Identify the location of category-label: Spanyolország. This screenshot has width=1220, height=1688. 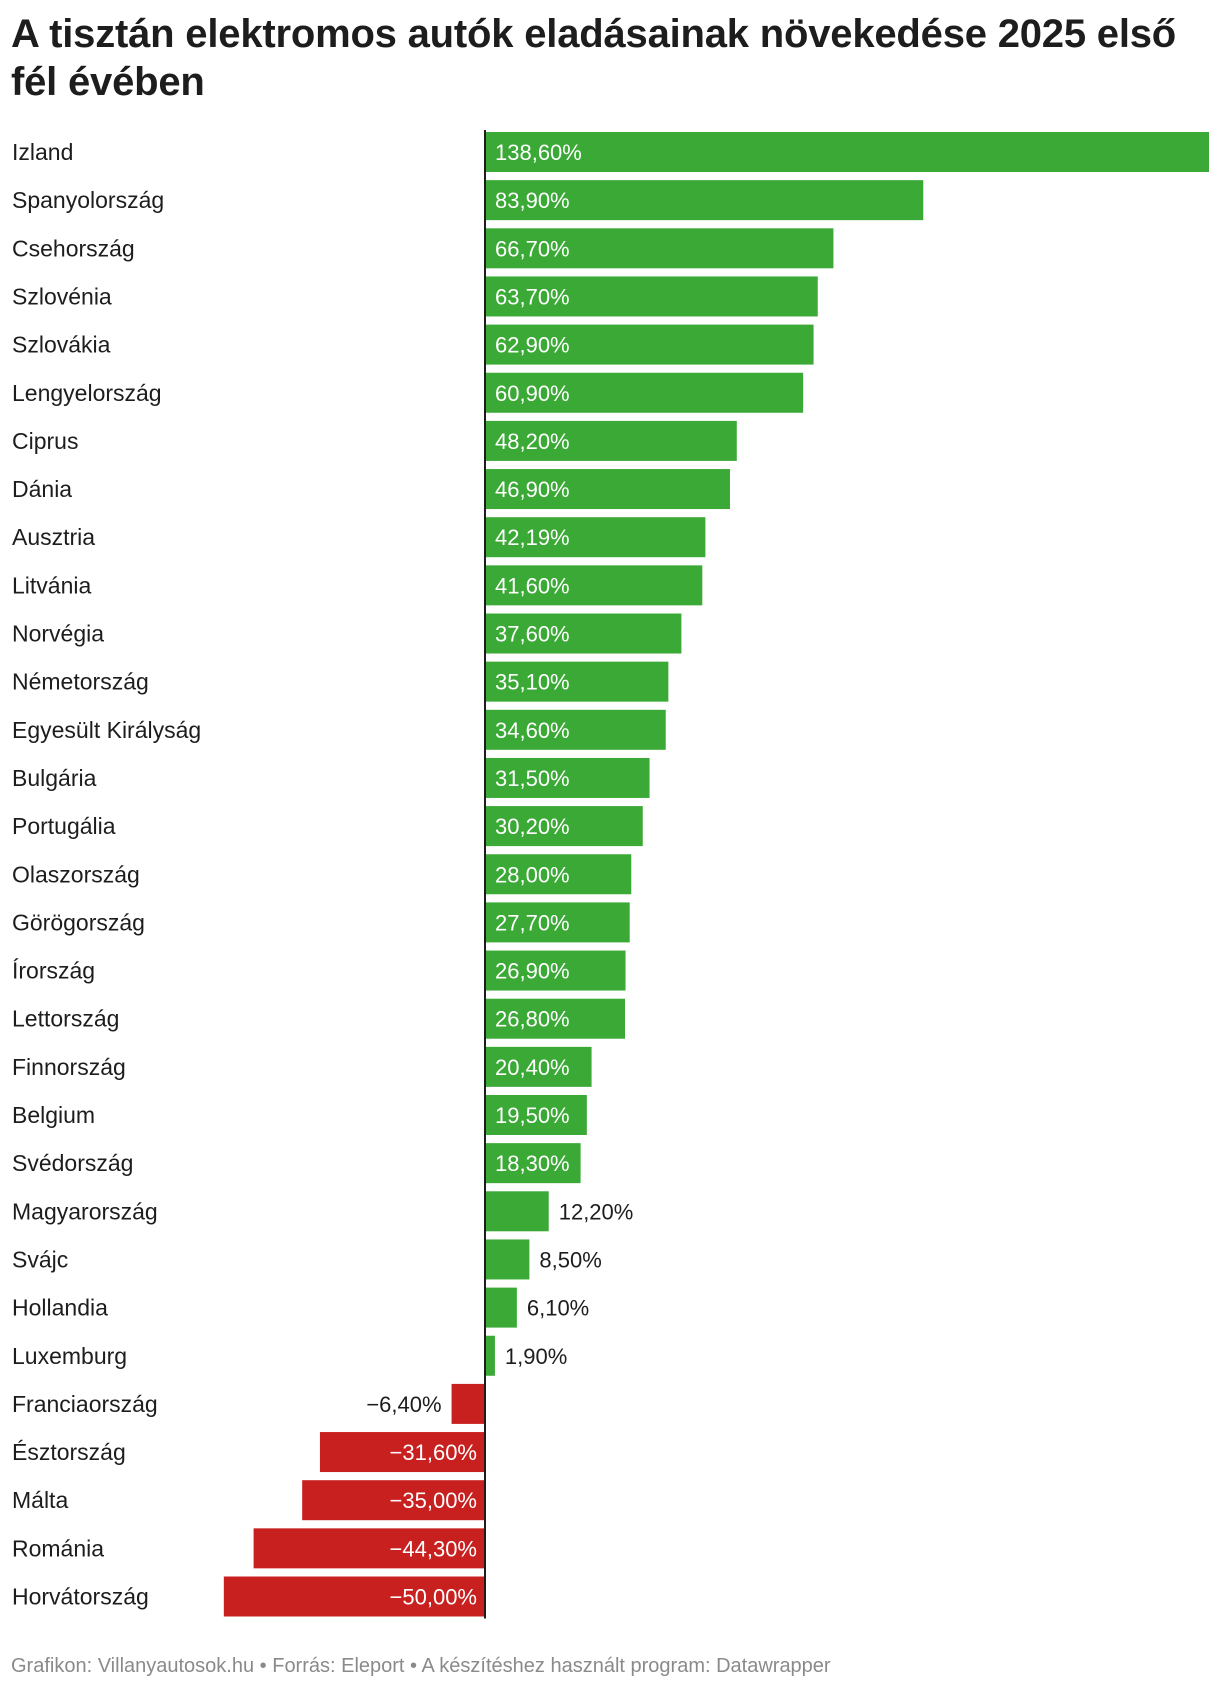
(88, 200).